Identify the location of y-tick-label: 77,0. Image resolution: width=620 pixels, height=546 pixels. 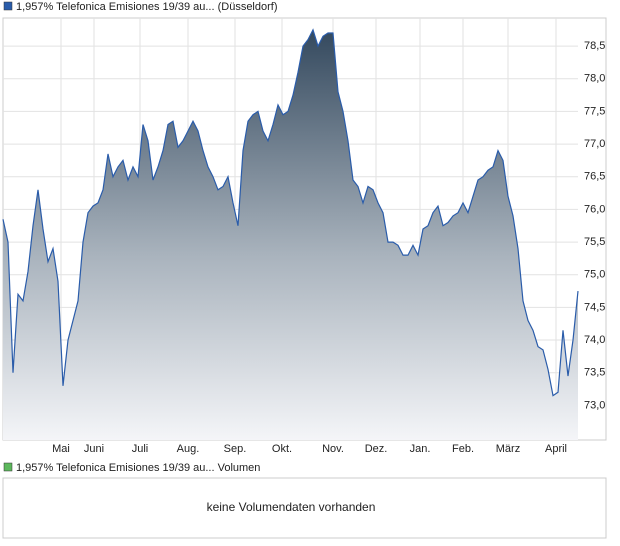
(594, 144).